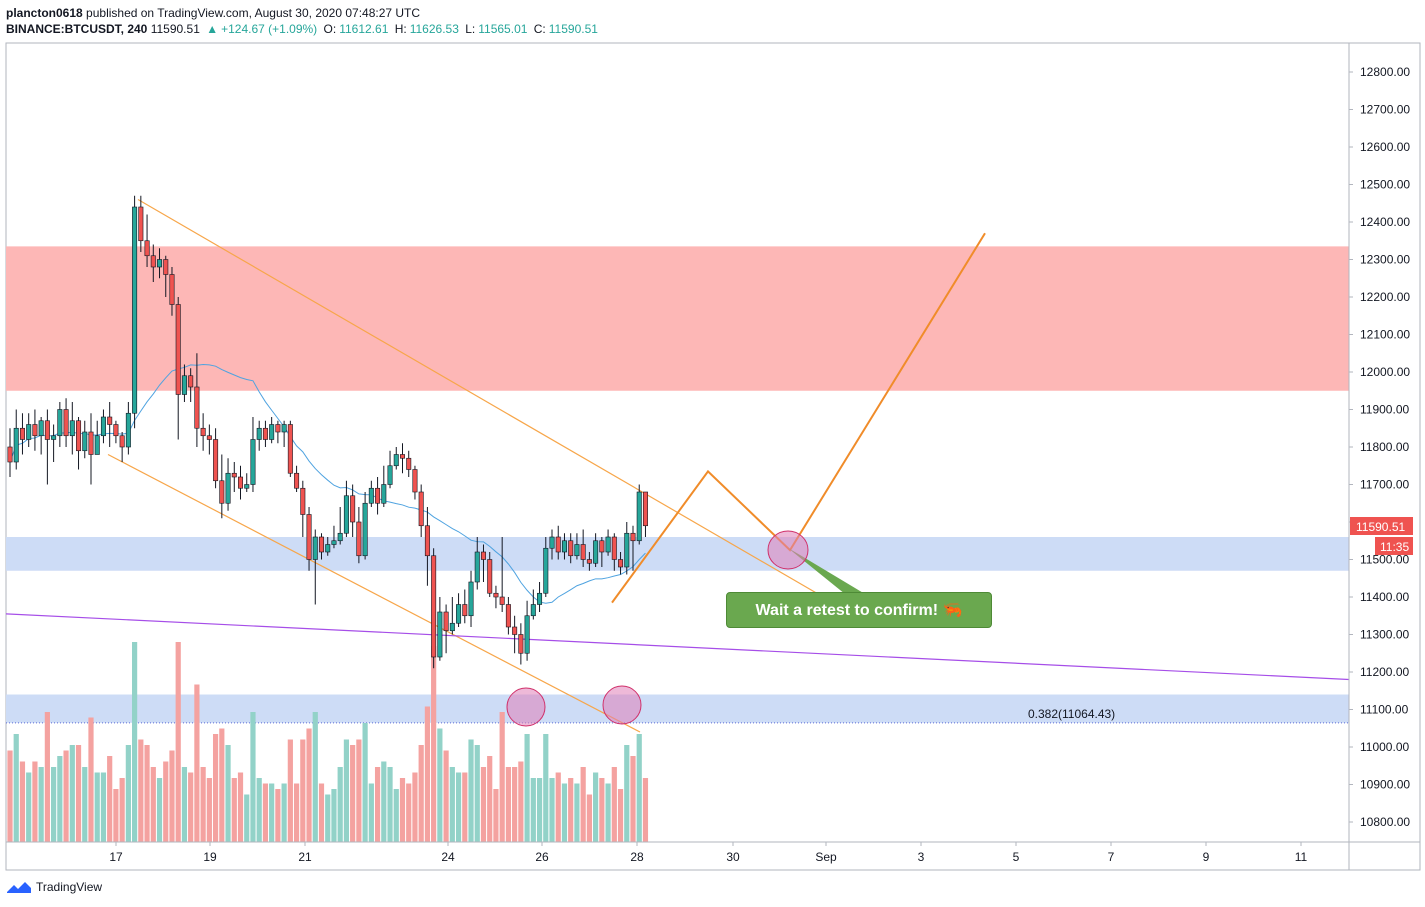  I want to click on price-tick-label: 11800.00, so click(1384, 447).